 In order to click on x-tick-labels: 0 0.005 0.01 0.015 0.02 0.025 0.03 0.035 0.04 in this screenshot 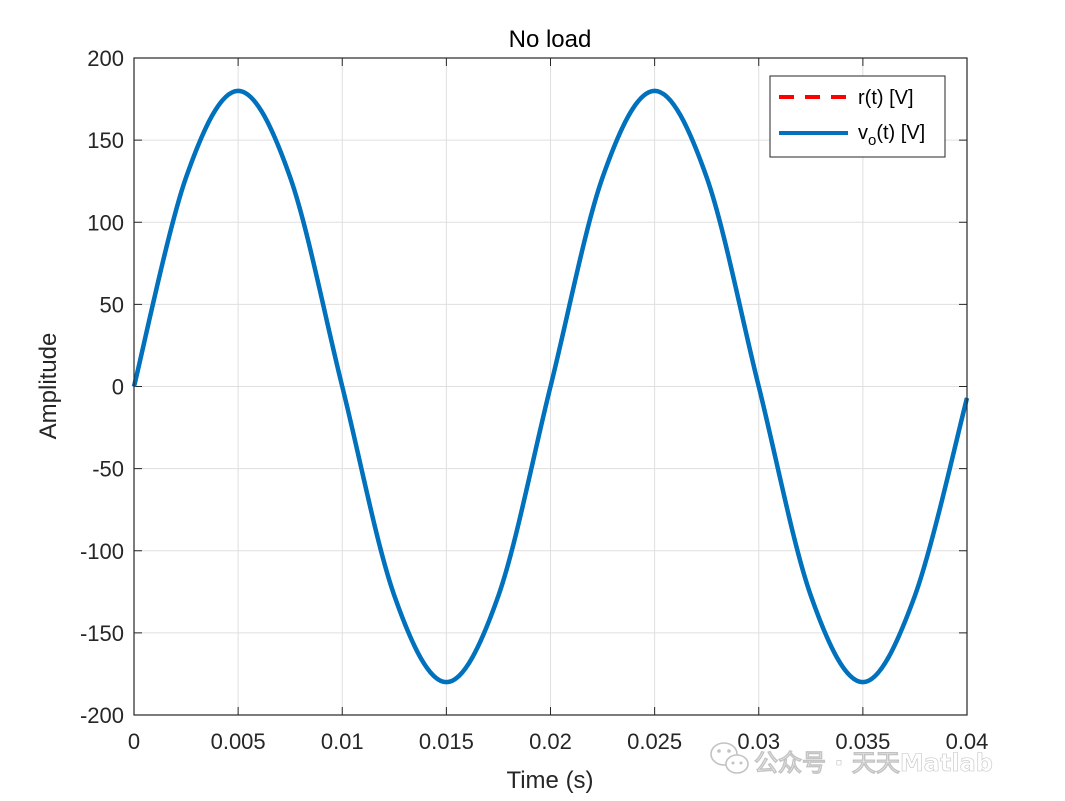, I will do `click(558, 741)`.